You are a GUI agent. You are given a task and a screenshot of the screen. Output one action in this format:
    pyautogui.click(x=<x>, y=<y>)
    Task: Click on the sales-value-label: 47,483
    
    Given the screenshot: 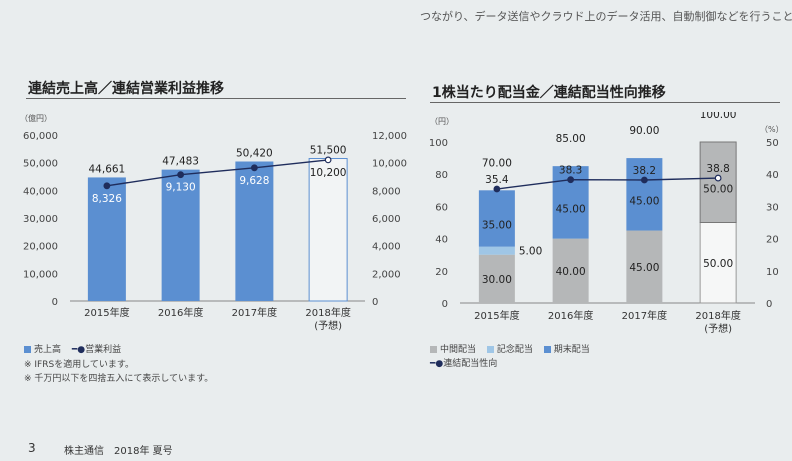 What is the action you would take?
    pyautogui.click(x=180, y=162)
    